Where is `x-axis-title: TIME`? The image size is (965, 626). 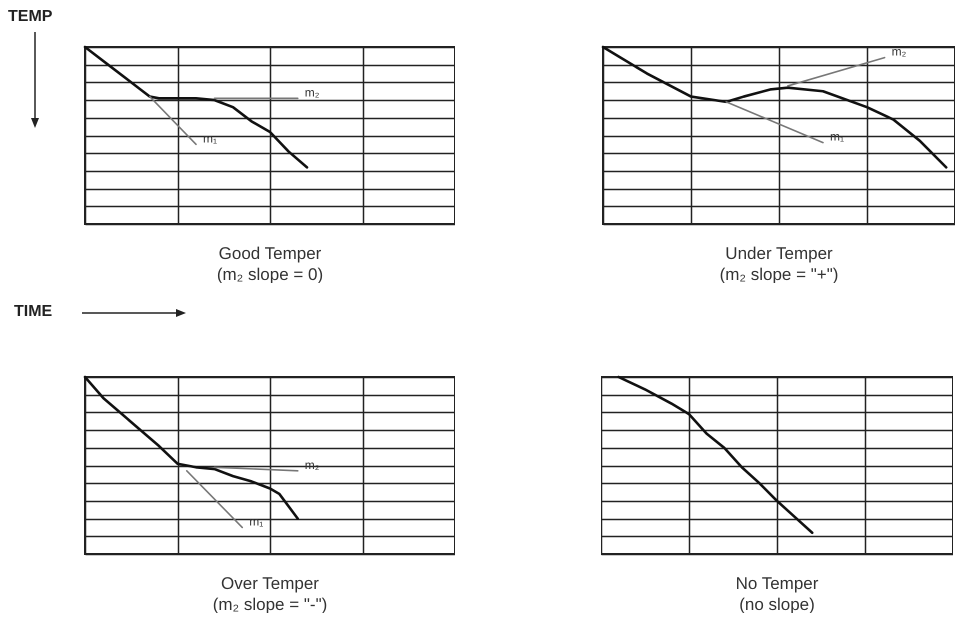 x-axis-title: TIME is located at coordinates (33, 312).